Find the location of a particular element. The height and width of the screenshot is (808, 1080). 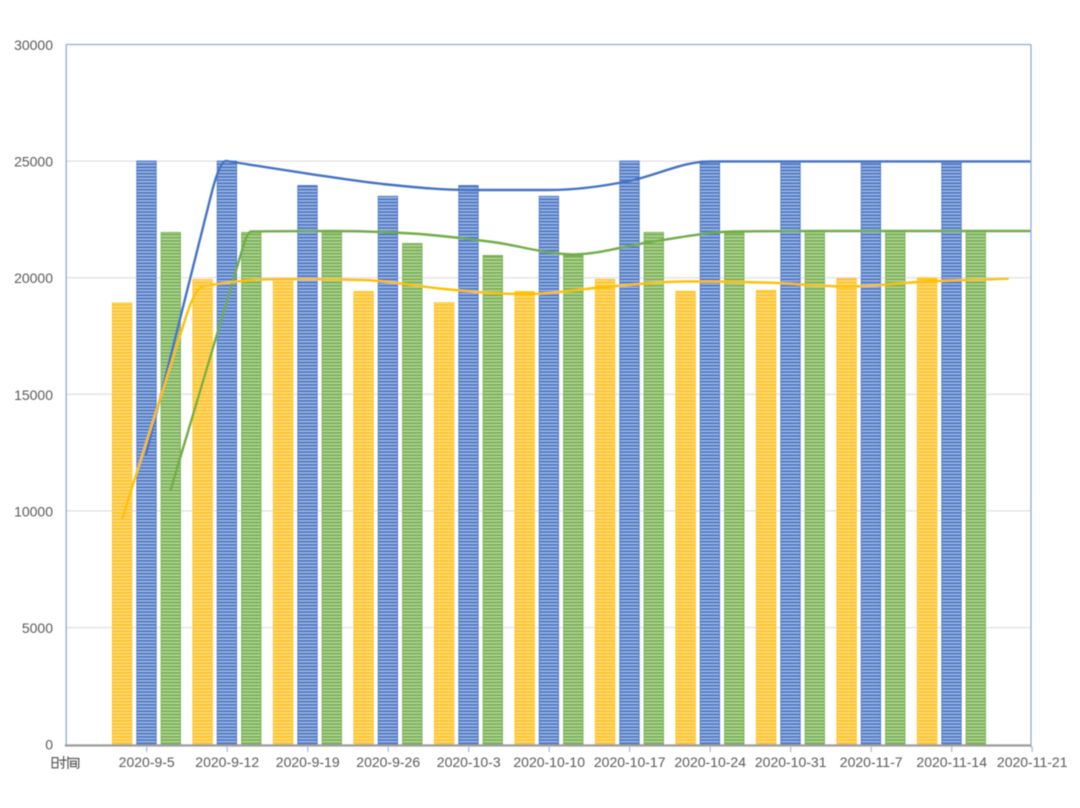

svg-text: 2020-9-19 is located at coordinates (308, 762).